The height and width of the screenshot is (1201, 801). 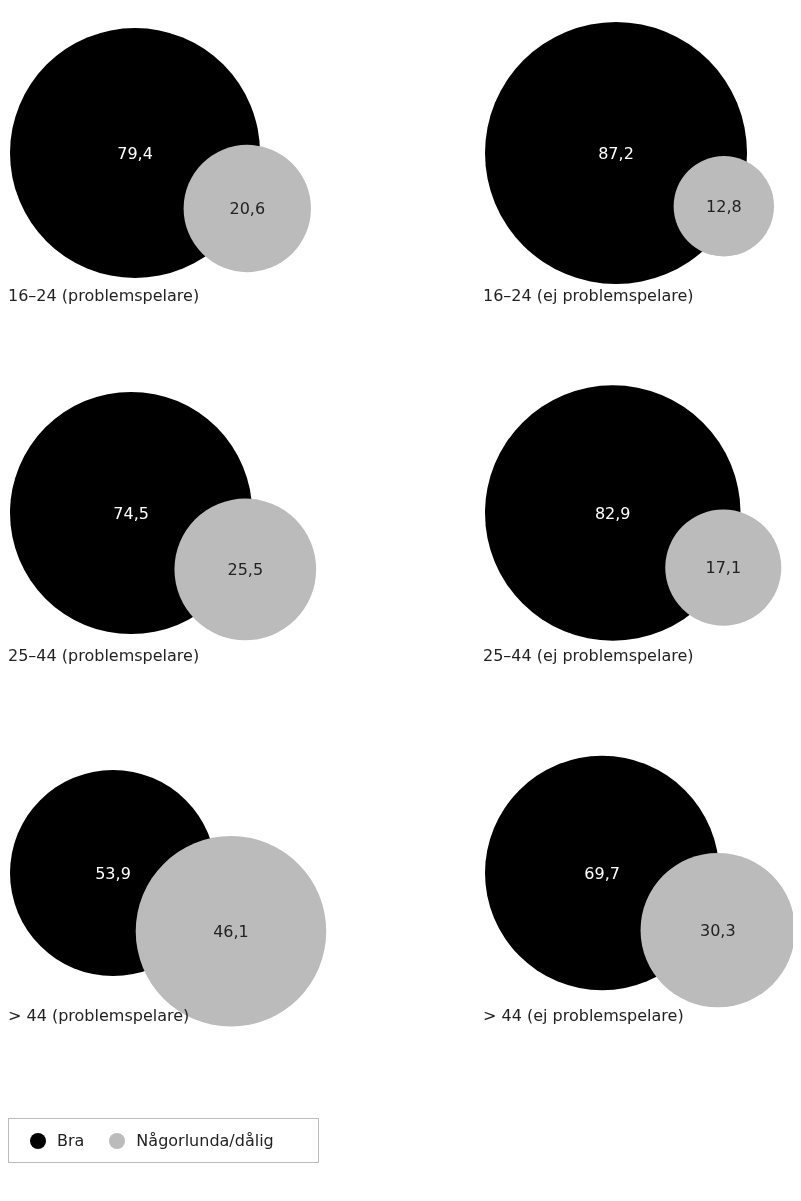 What do you see at coordinates (104, 655) in the screenshot?
I see `category-label: 25–44 (problemspelare)` at bounding box center [104, 655].